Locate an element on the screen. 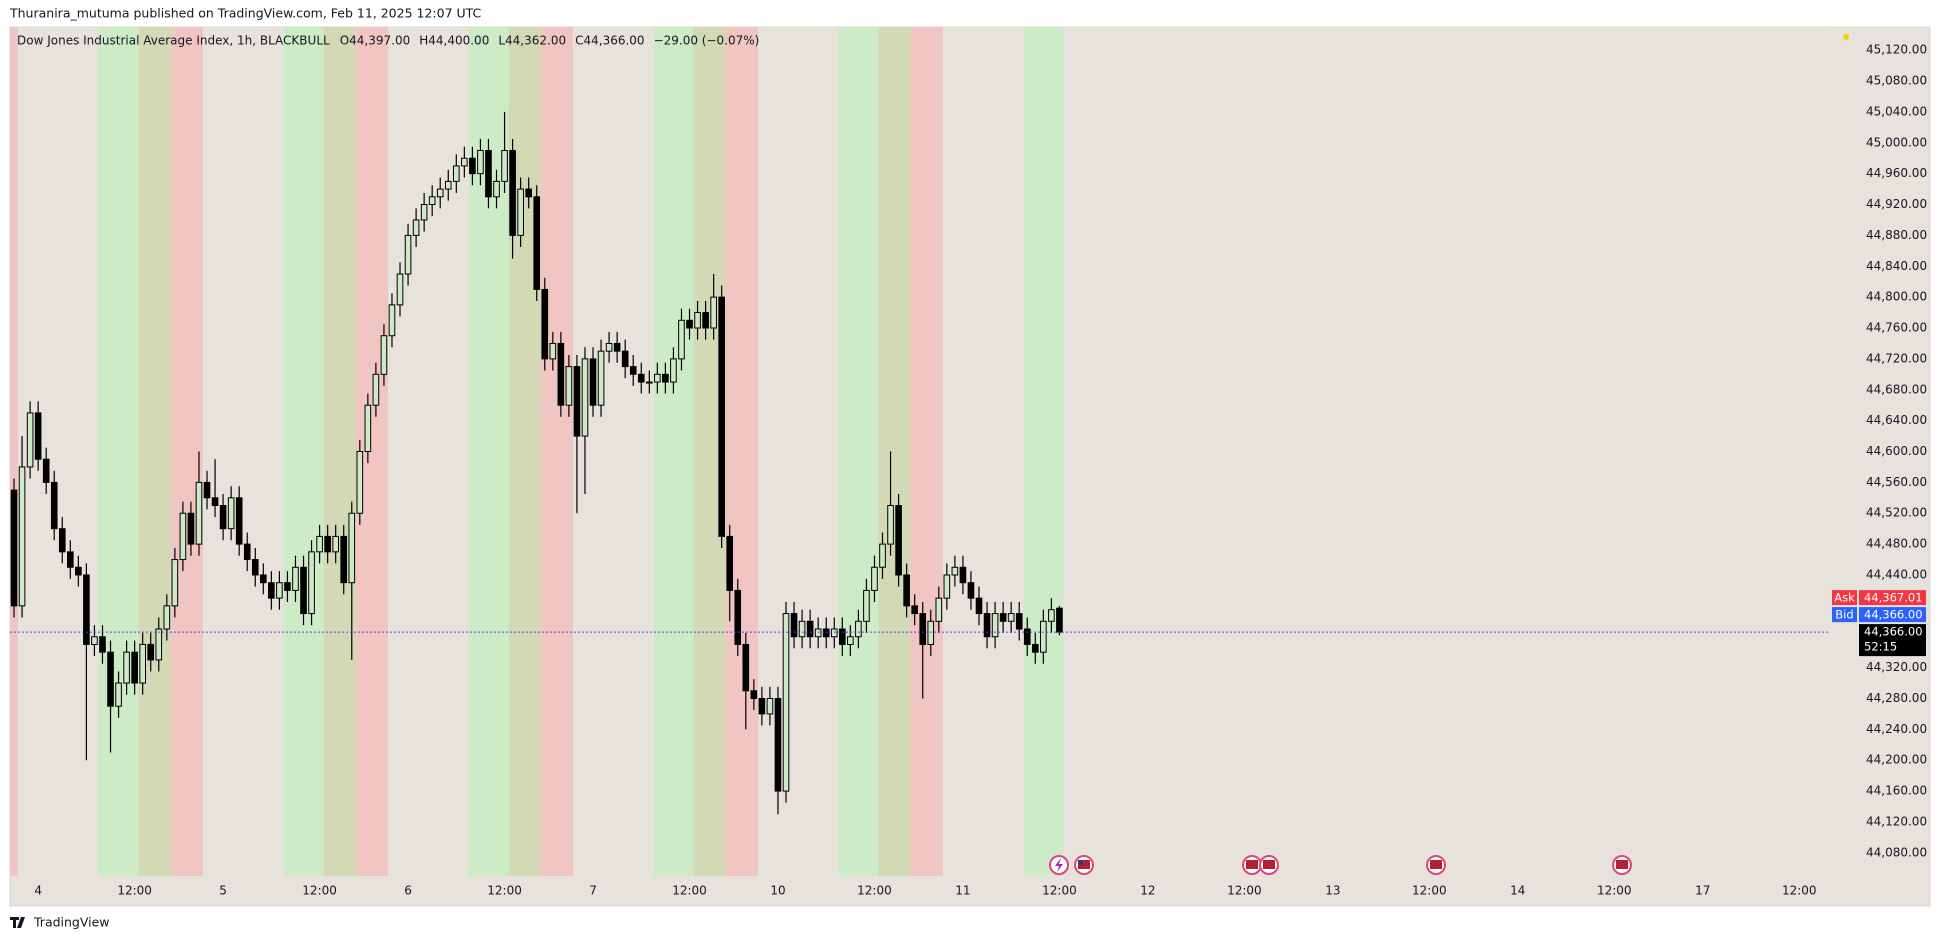  y-tick-label: 44,800.00 is located at coordinates (1896, 297).